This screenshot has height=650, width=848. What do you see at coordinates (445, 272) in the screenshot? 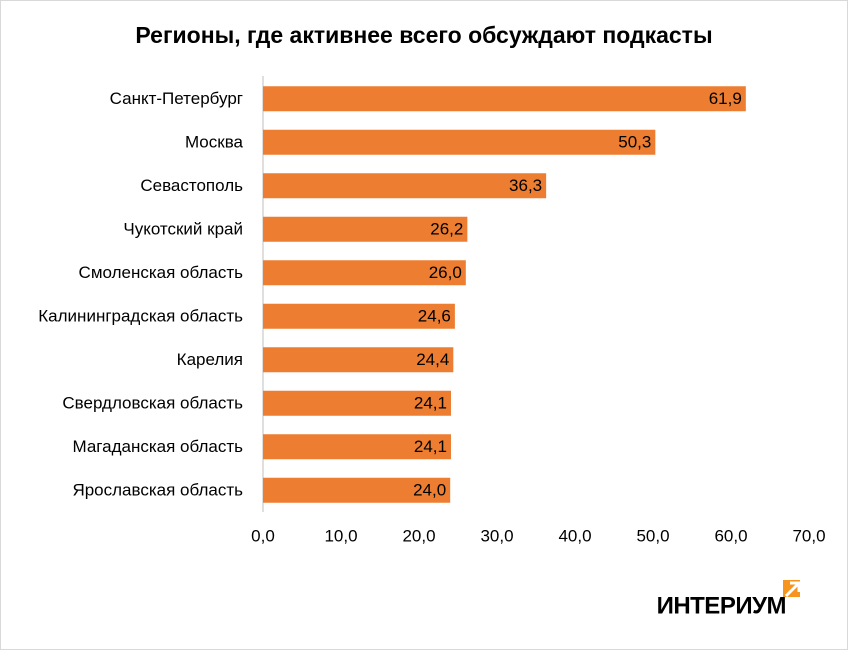
I see `value-label: 26,0` at bounding box center [445, 272].